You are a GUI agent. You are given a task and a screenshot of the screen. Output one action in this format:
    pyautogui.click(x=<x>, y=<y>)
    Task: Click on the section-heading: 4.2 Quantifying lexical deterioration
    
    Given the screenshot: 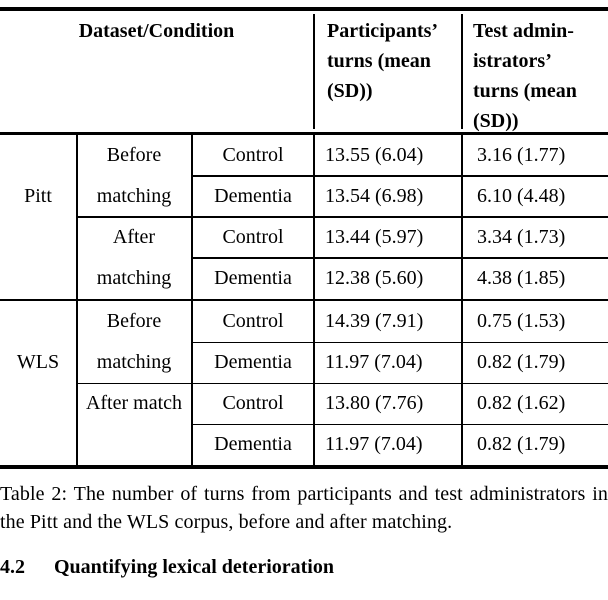 What is the action you would take?
    pyautogui.click(x=304, y=567)
    